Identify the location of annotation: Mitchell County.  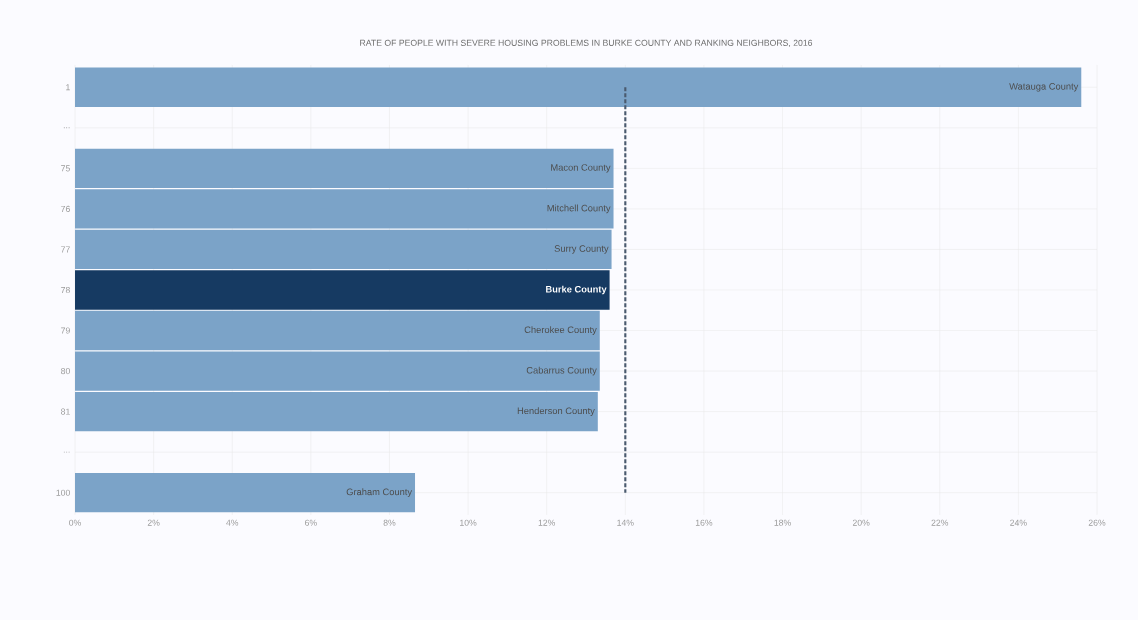
(579, 209).